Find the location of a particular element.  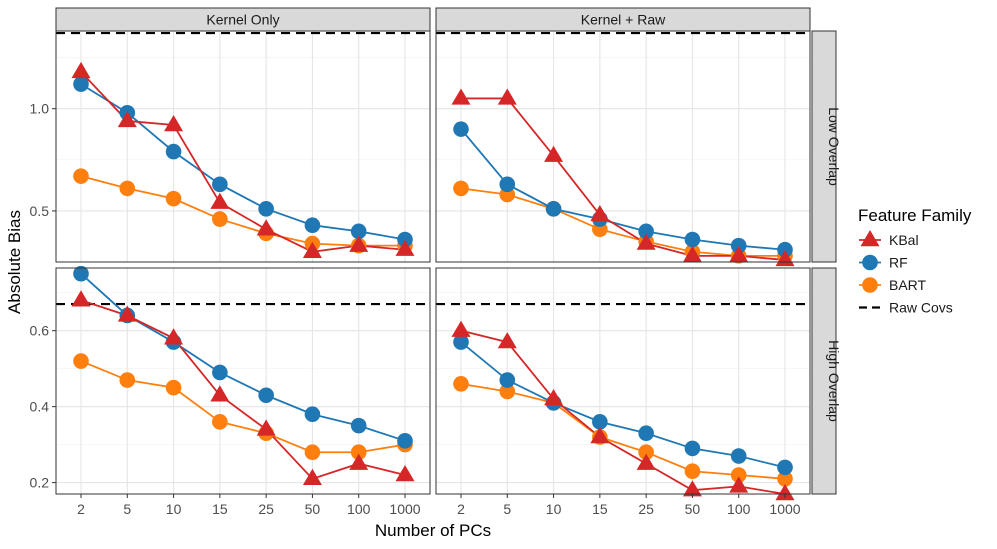

x-axis-title: Number of PCs is located at coordinates (433, 530).